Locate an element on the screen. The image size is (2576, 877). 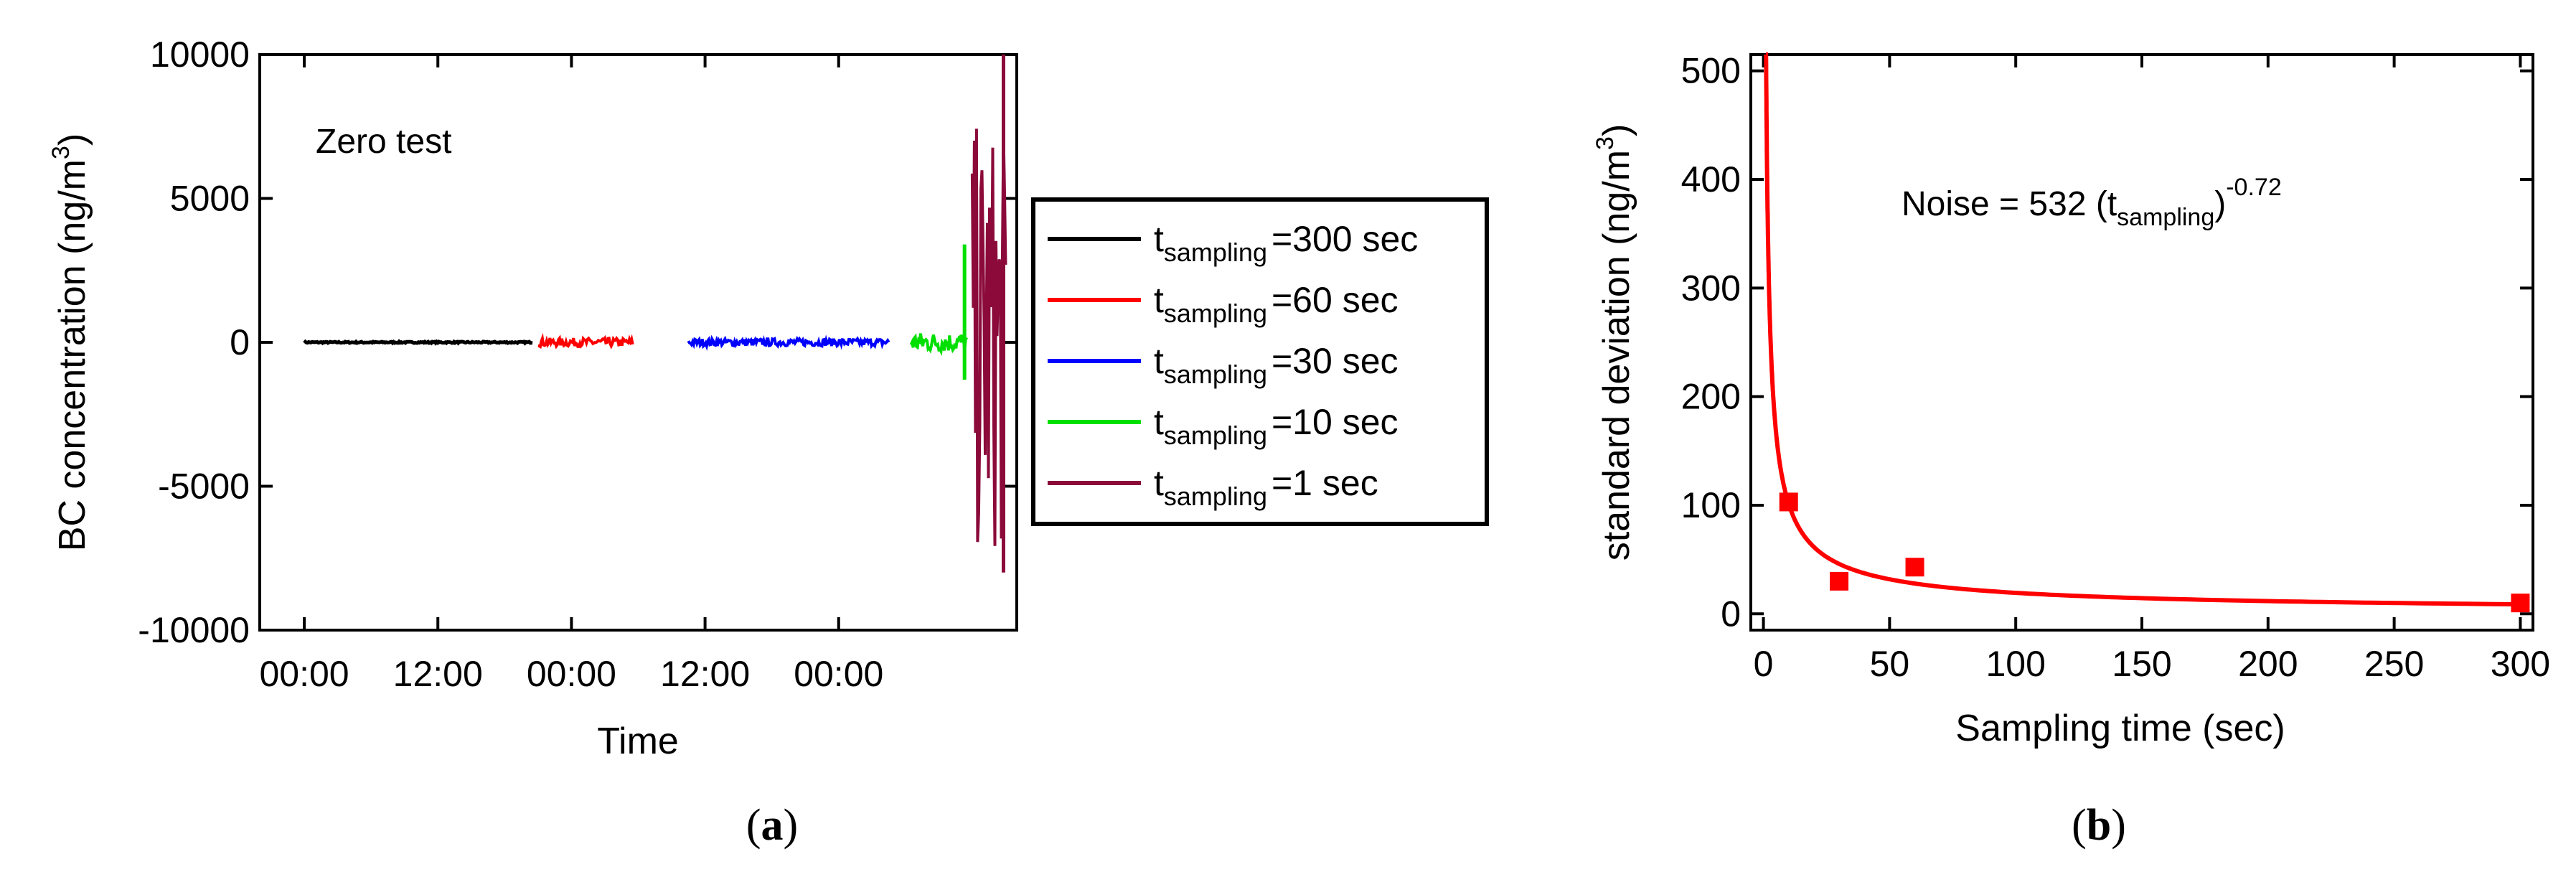
legend-label: tsampling =1 sec is located at coordinates (1266, 487).